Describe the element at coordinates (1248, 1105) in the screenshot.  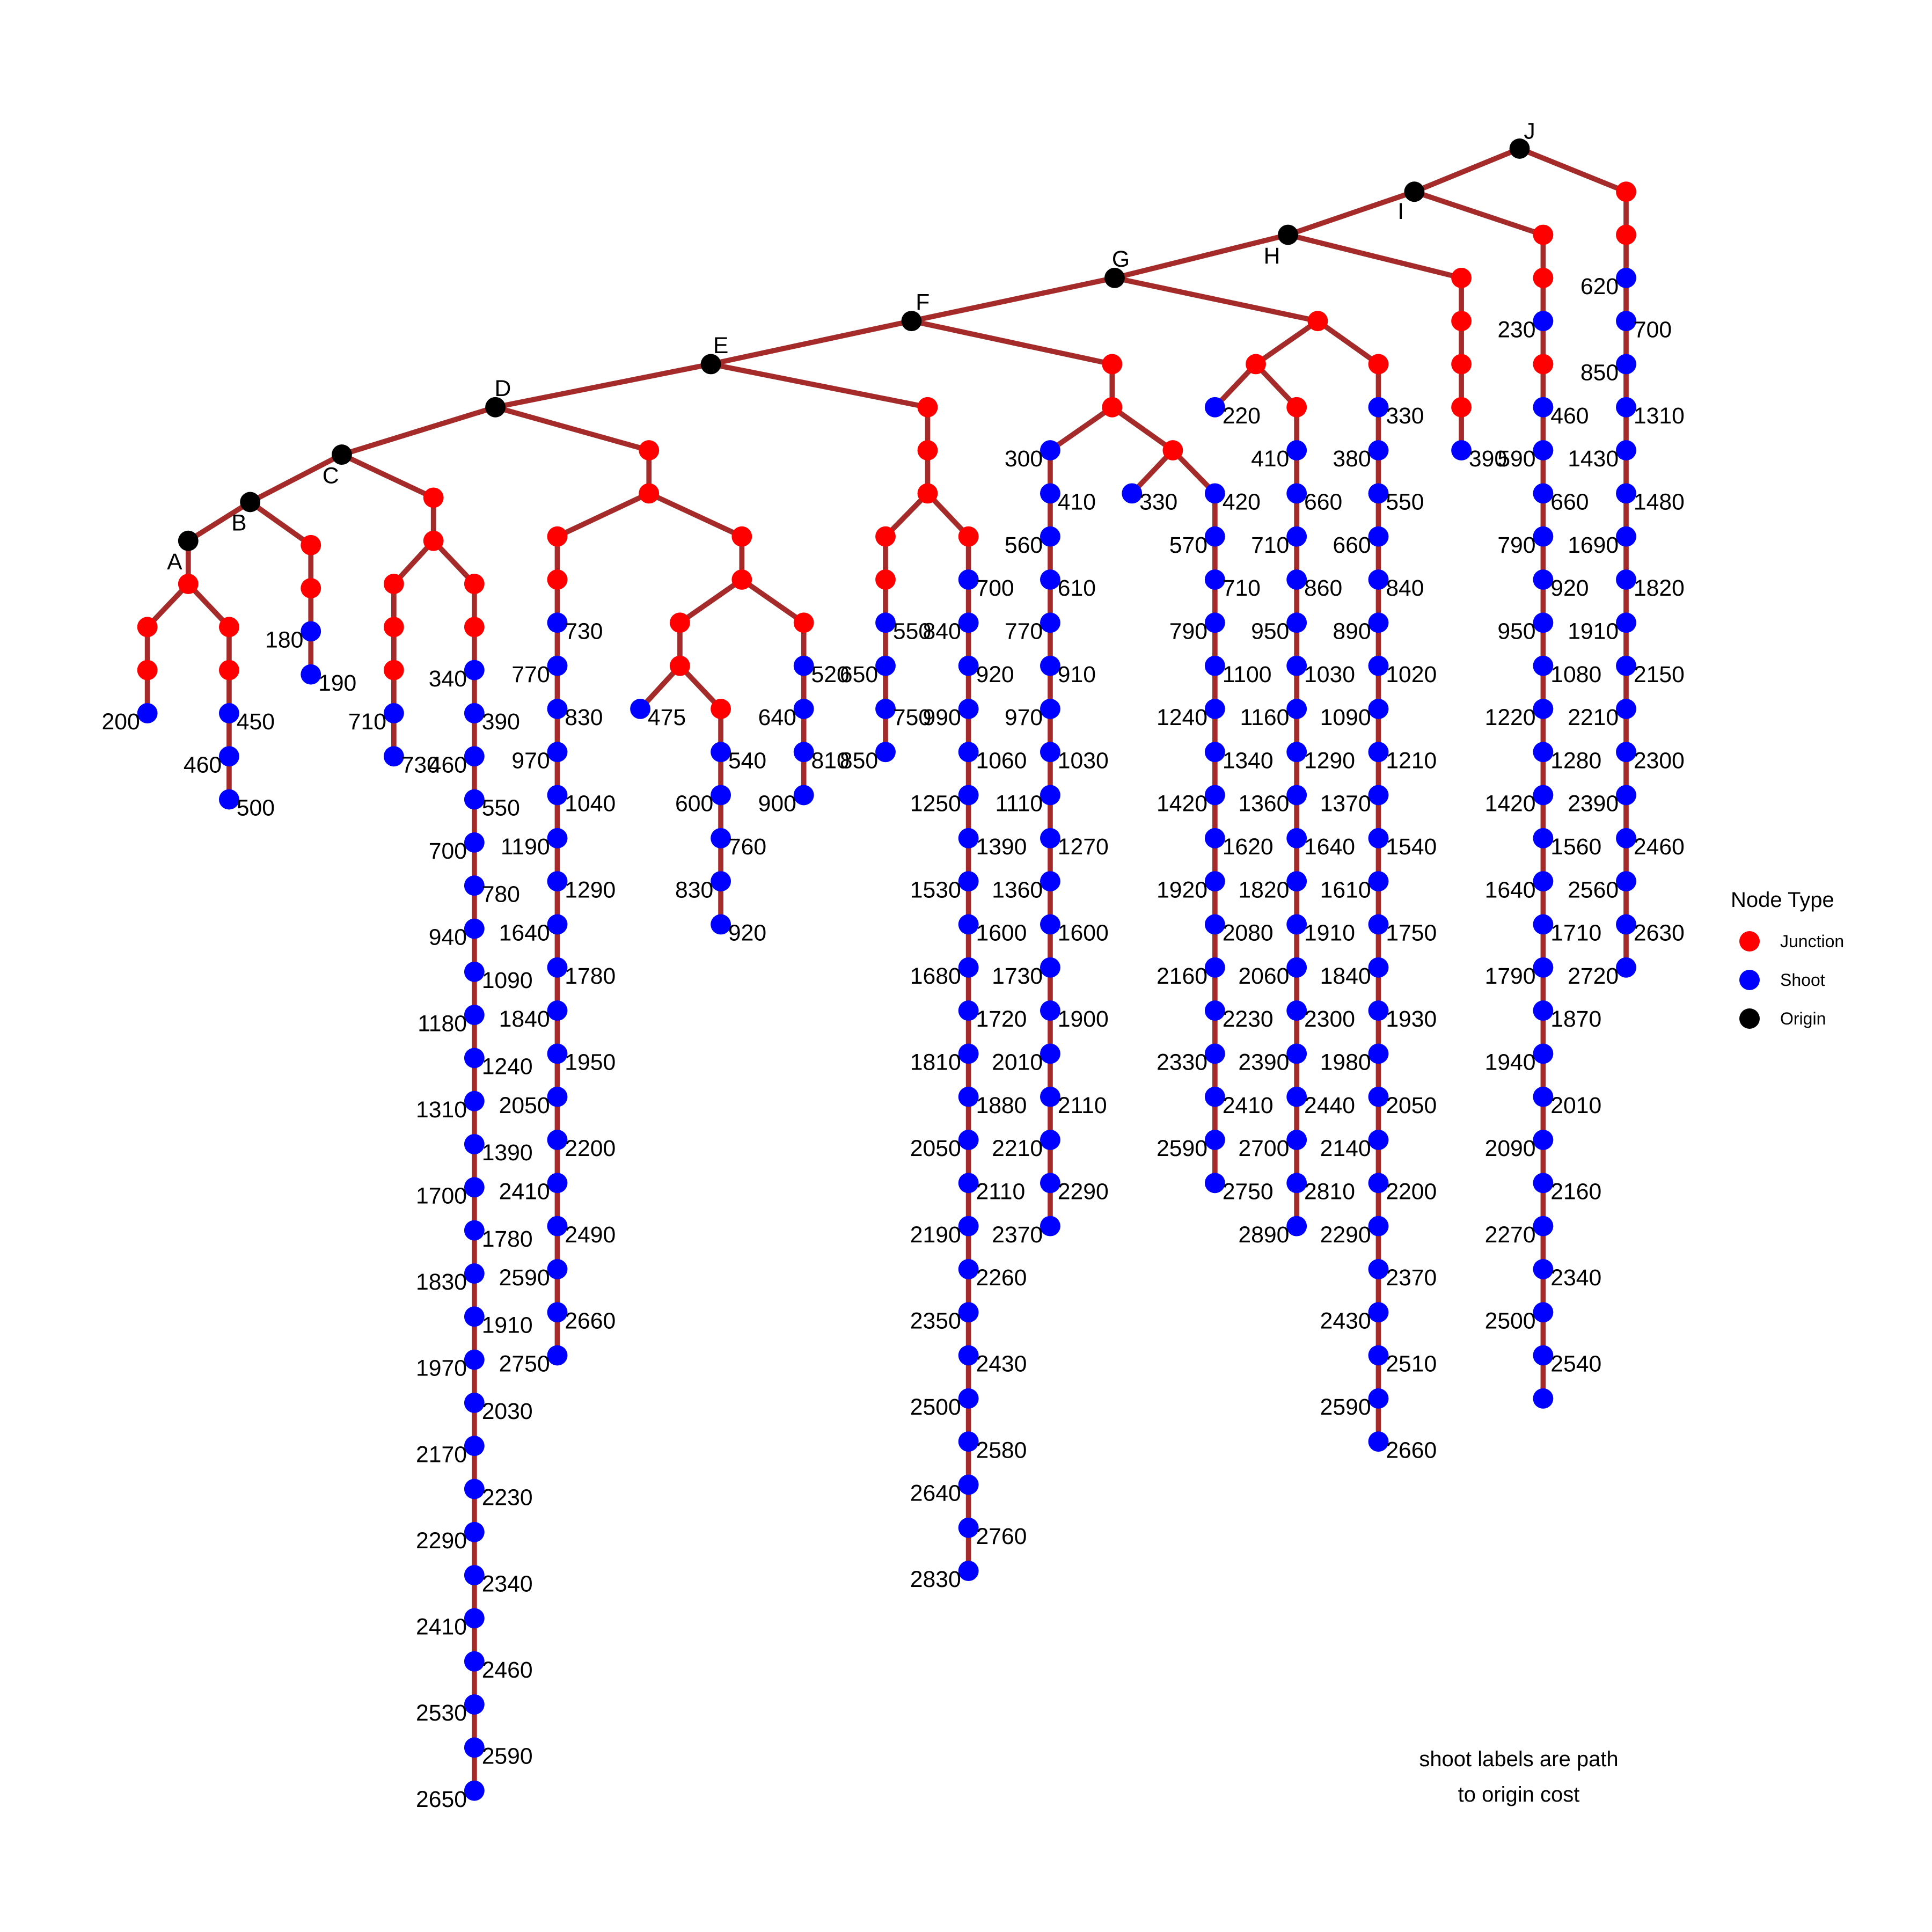
I see `cost-label: 2410` at that location.